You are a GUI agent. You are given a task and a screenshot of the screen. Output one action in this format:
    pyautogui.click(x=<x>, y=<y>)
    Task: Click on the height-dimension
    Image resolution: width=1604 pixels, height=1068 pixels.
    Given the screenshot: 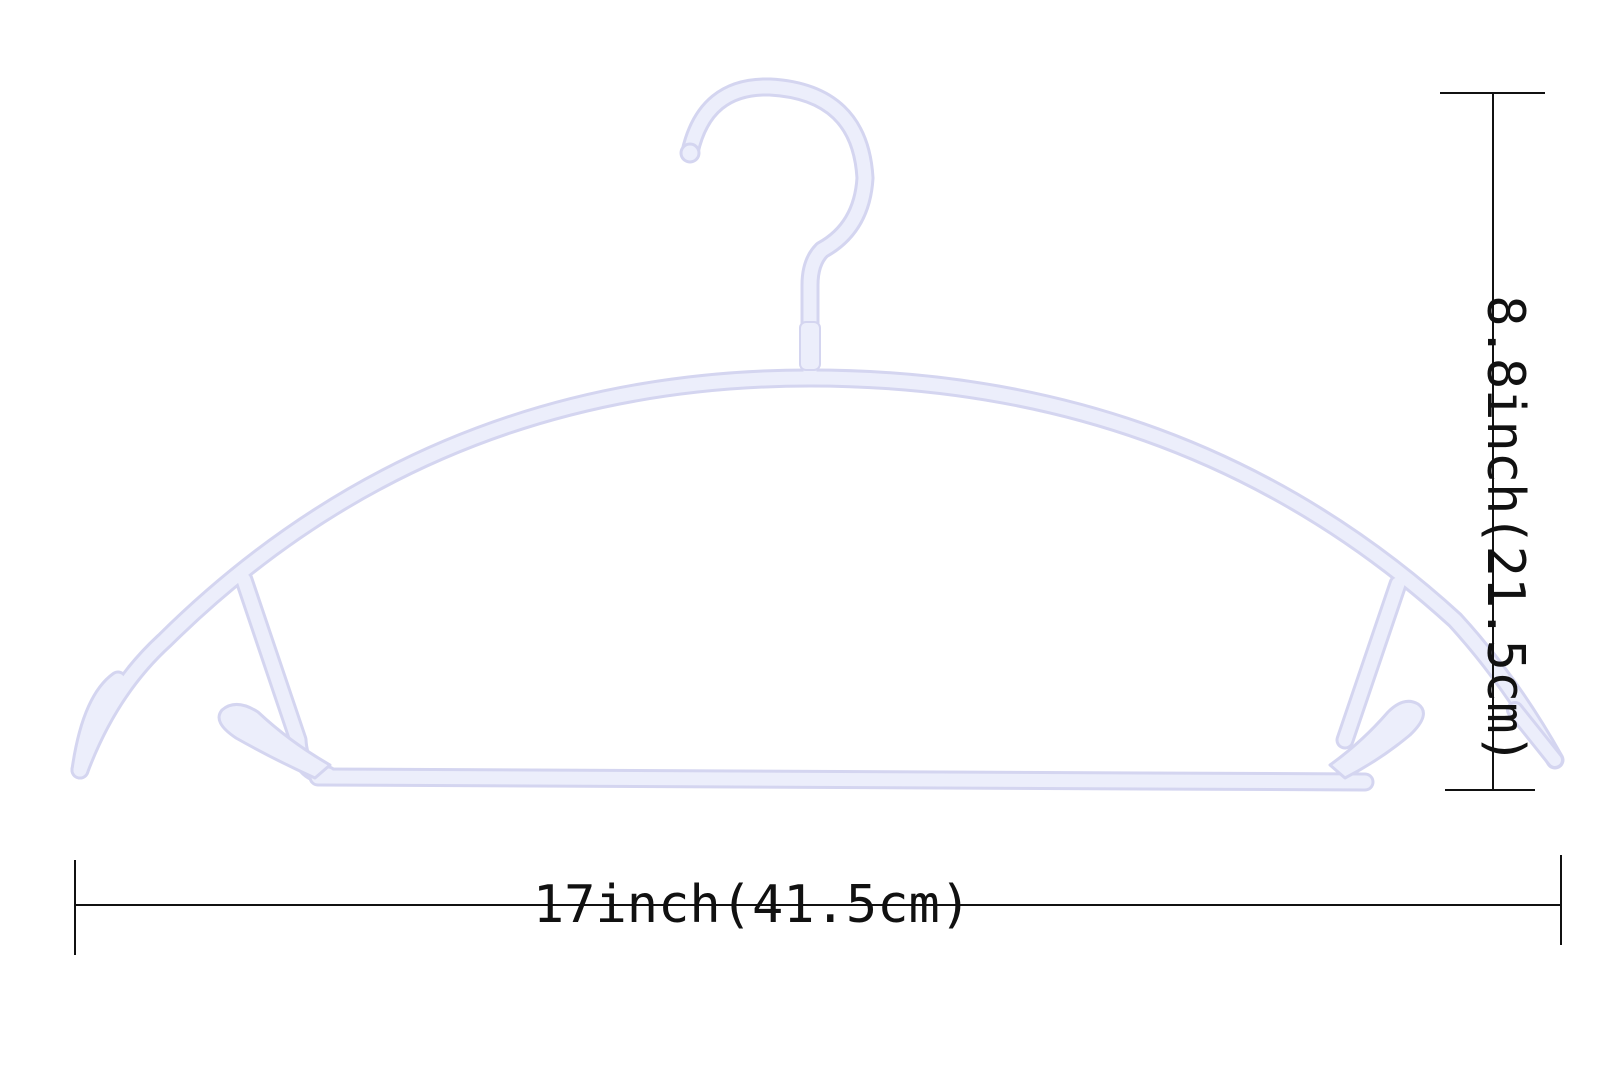 What is the action you would take?
    pyautogui.click(x=1492, y=441)
    